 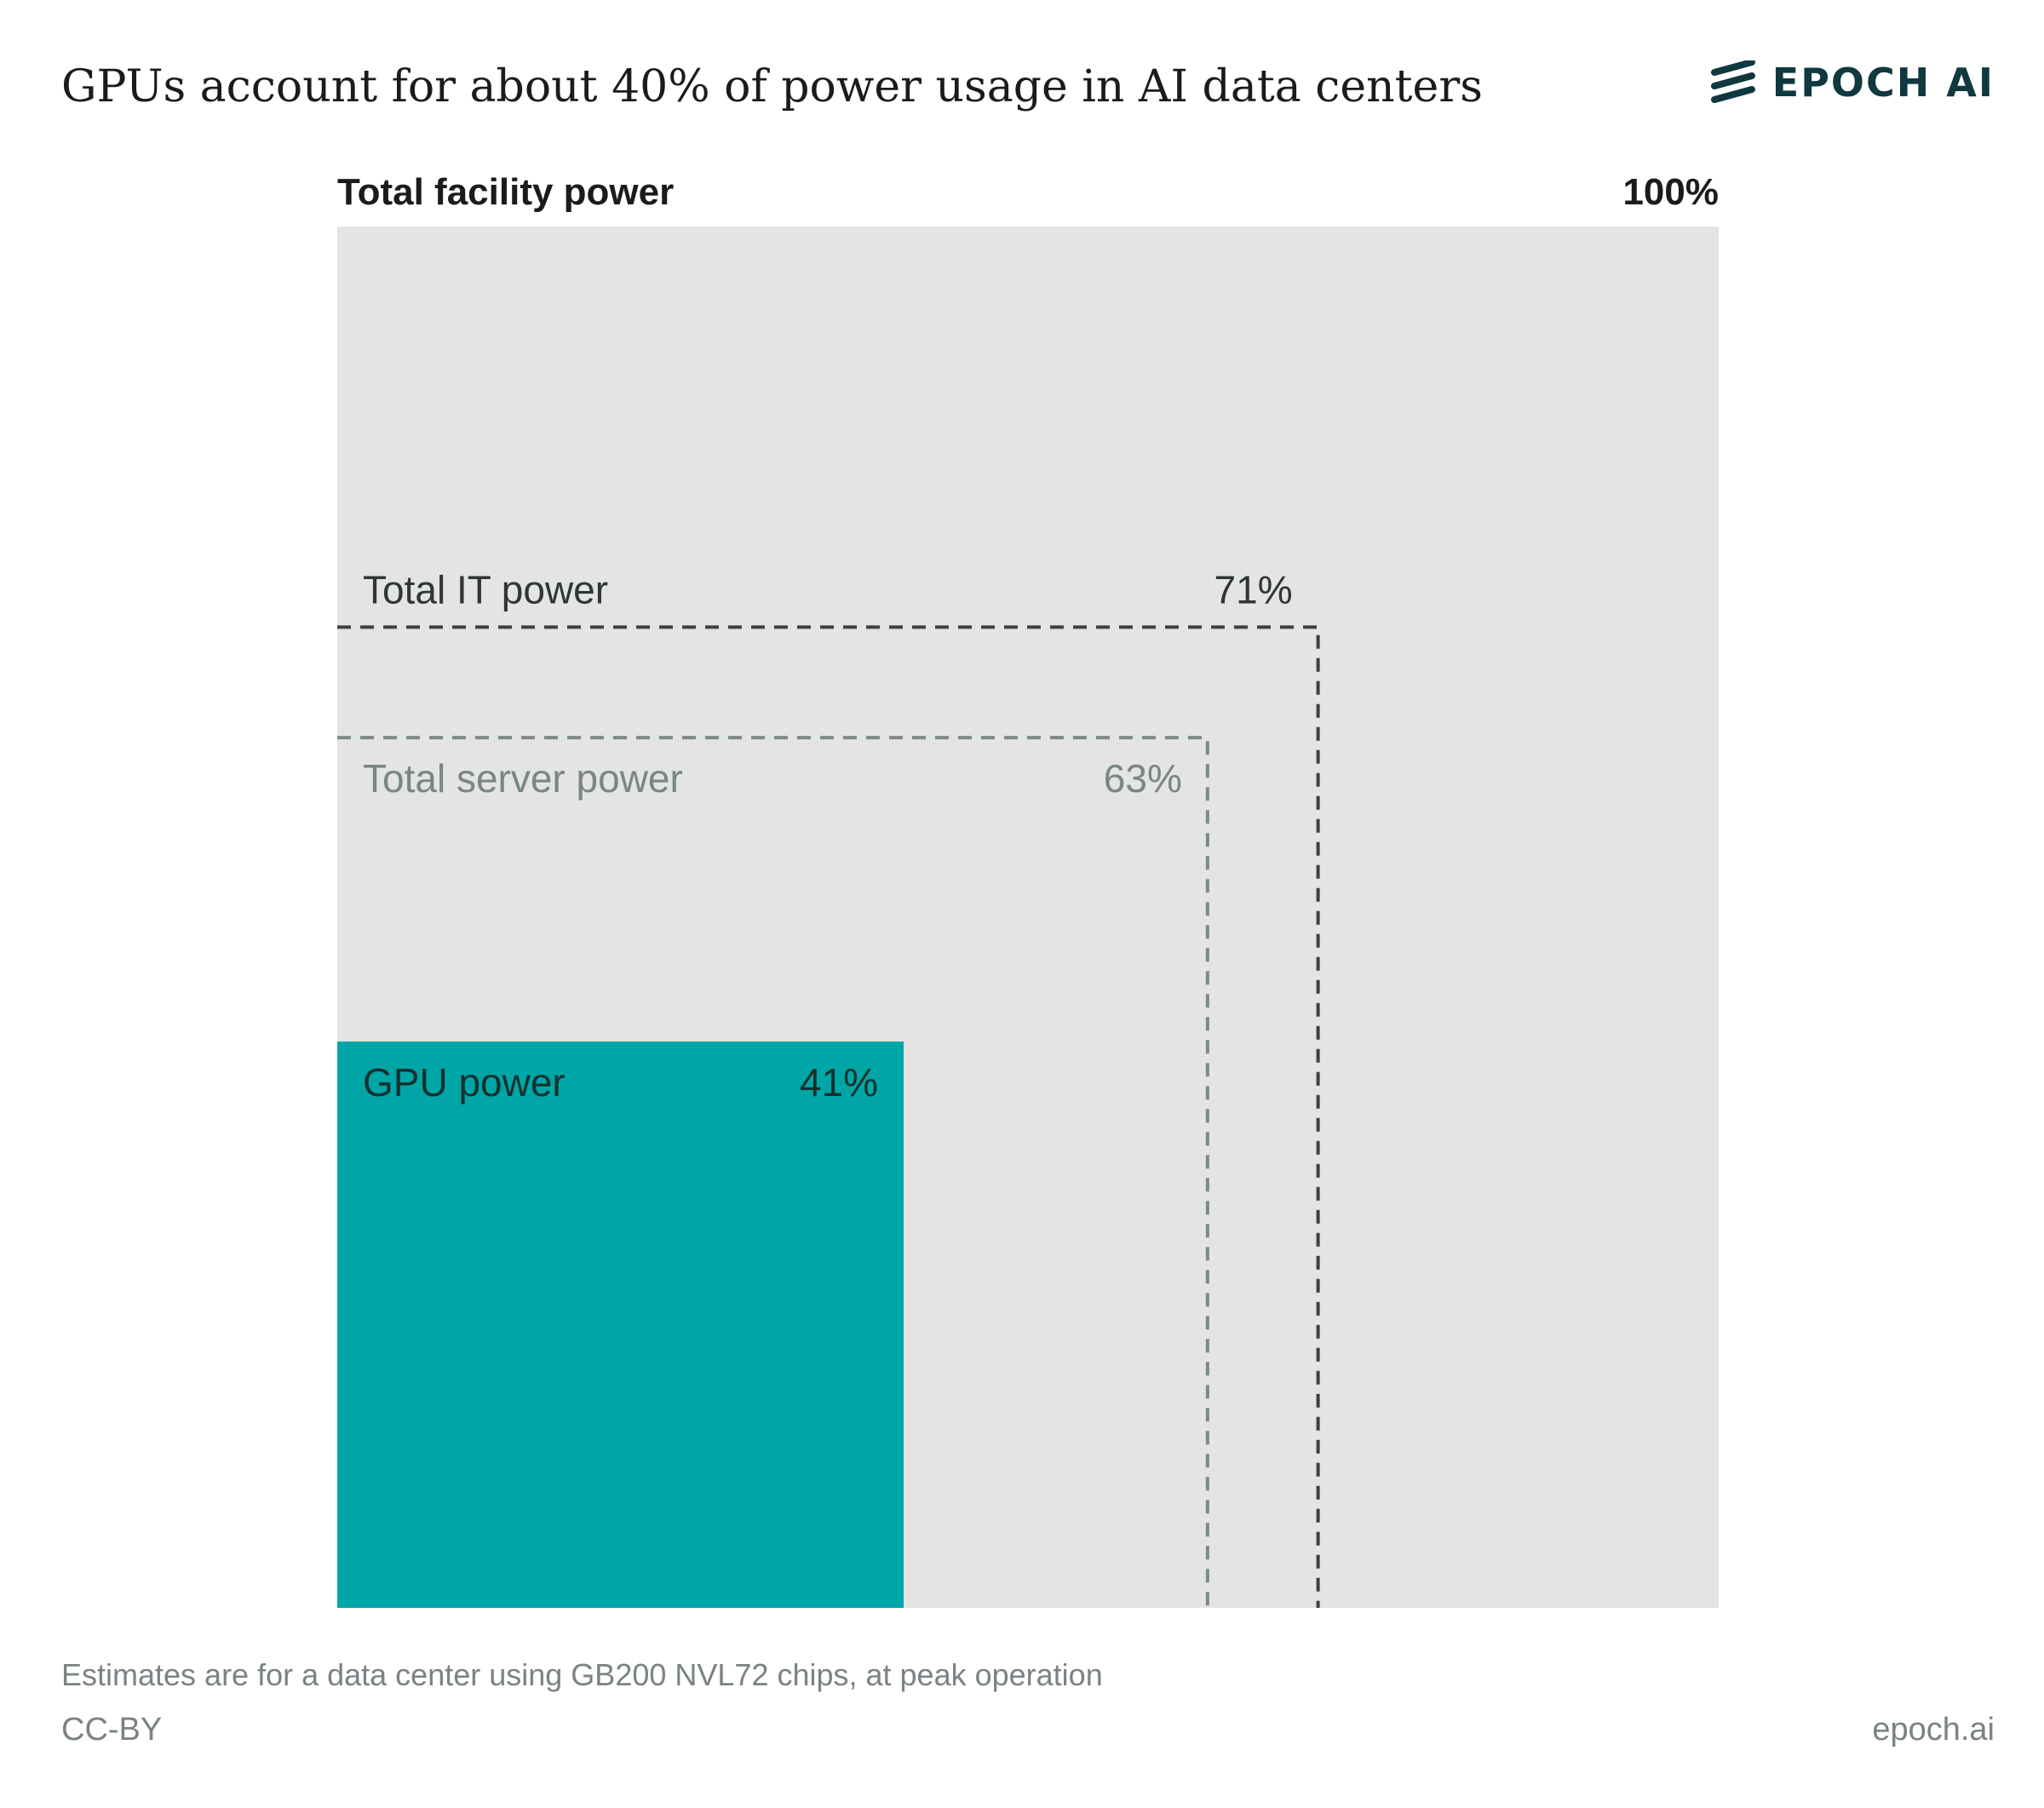 What do you see at coordinates (1732, 82) in the screenshot?
I see `epoch-stripes-icon` at bounding box center [1732, 82].